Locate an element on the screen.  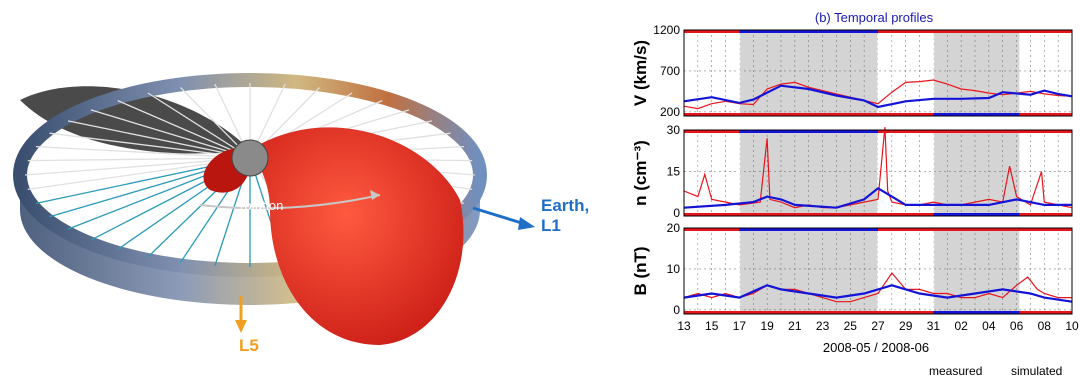
current-sheet-back is located at coordinates (135, 120).